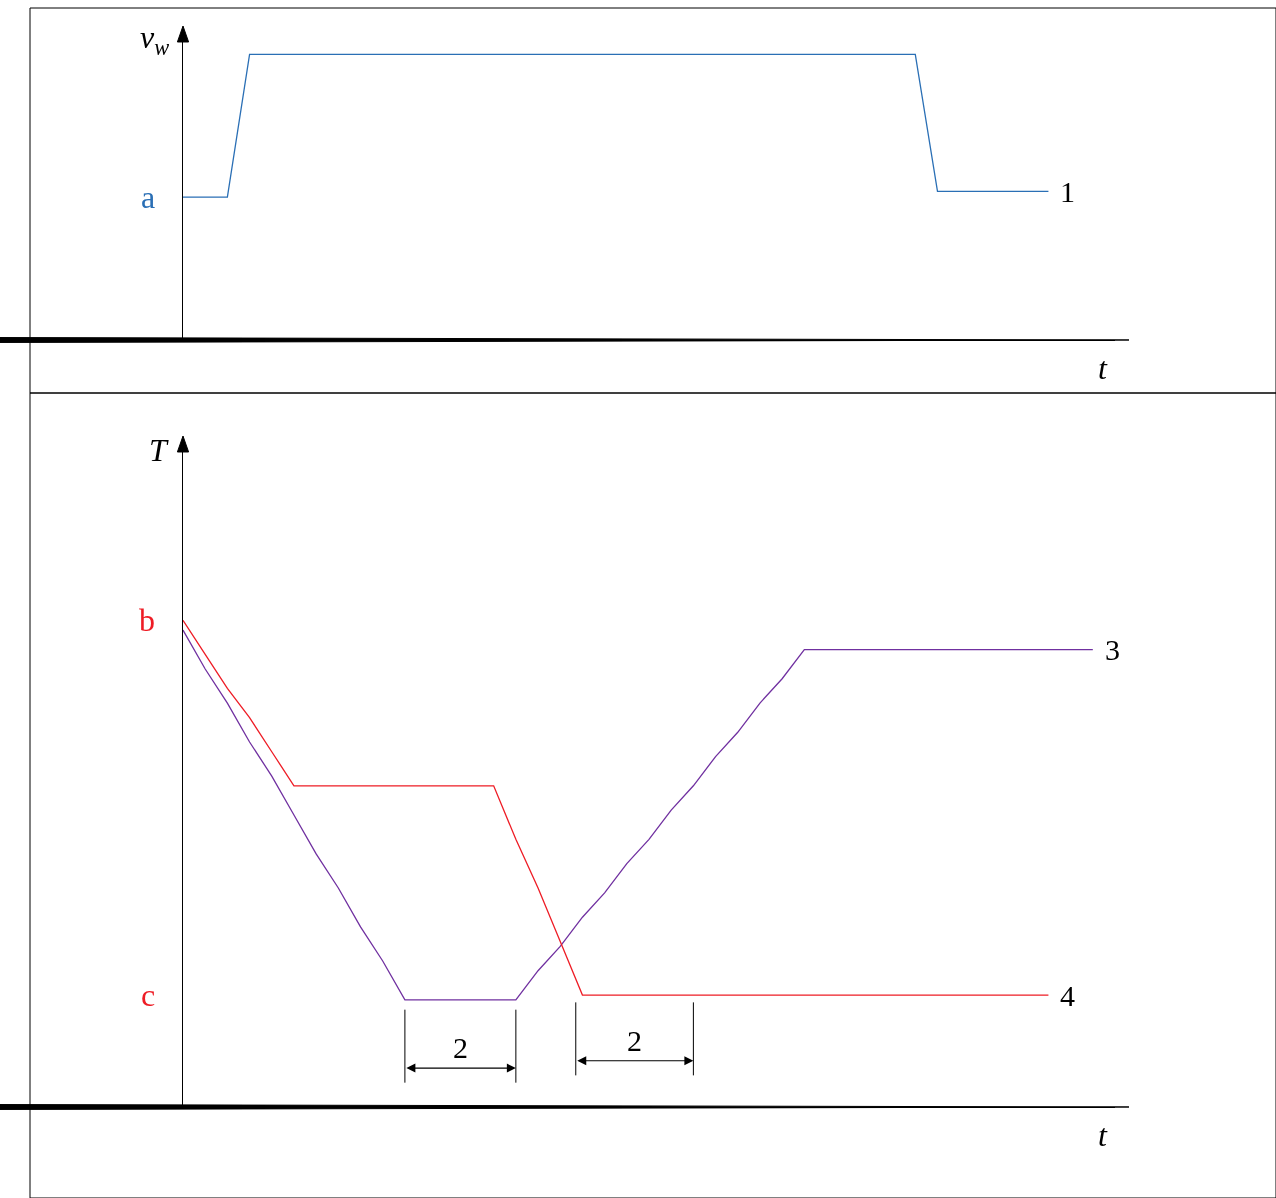 The height and width of the screenshot is (1198, 1276). Describe the element at coordinates (148, 995) in the screenshot. I see `text: c` at that location.